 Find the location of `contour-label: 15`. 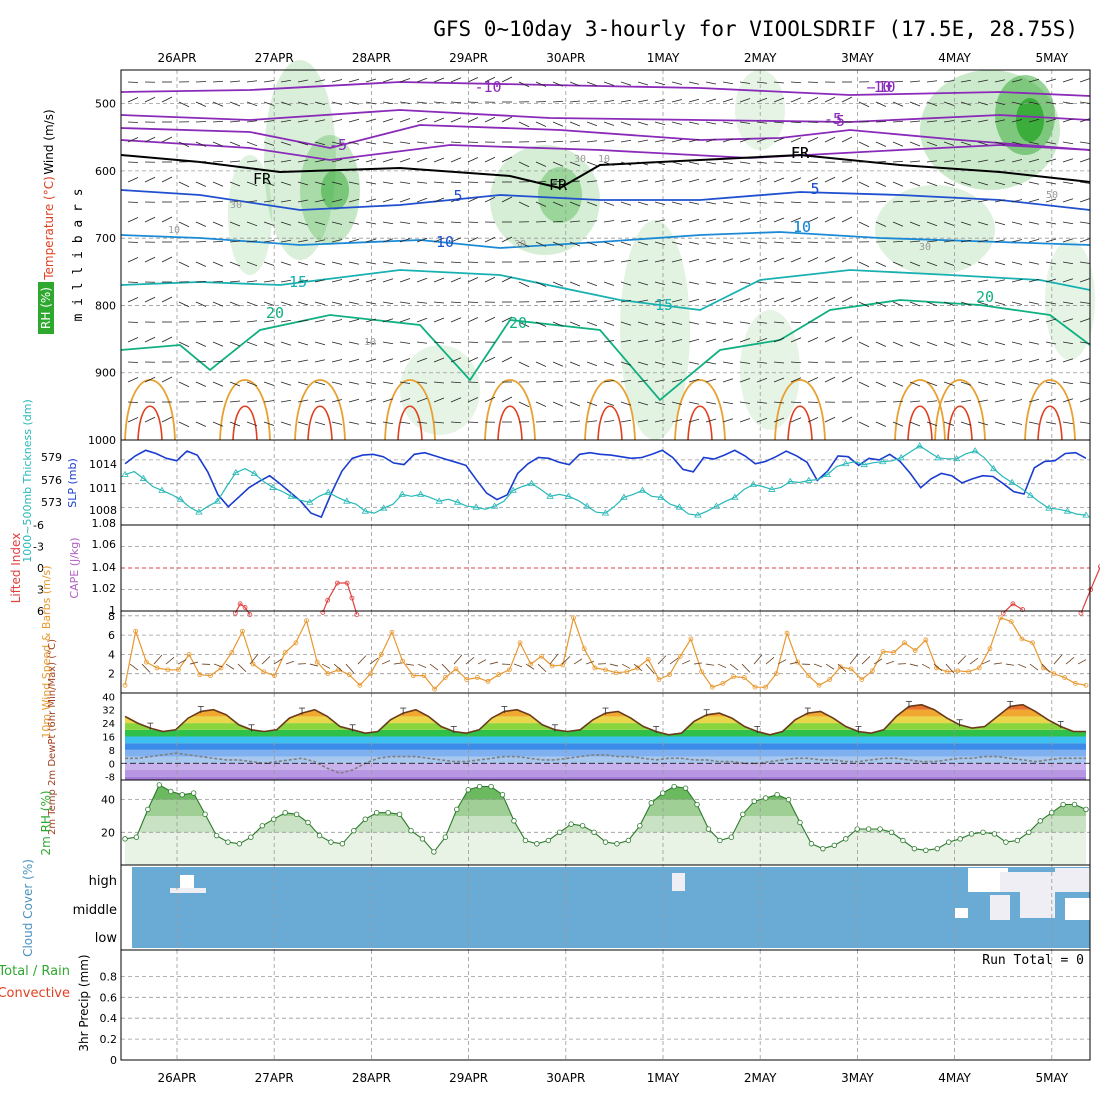

contour-label: 15 is located at coordinates (298, 282).